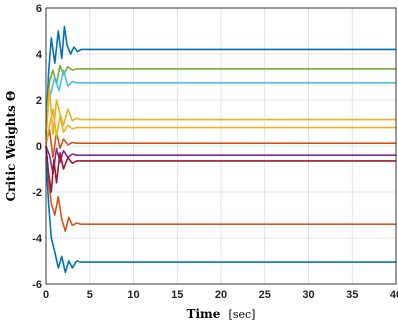 The image size is (398, 324). I want to click on x-tick-label: 20, so click(221, 295).